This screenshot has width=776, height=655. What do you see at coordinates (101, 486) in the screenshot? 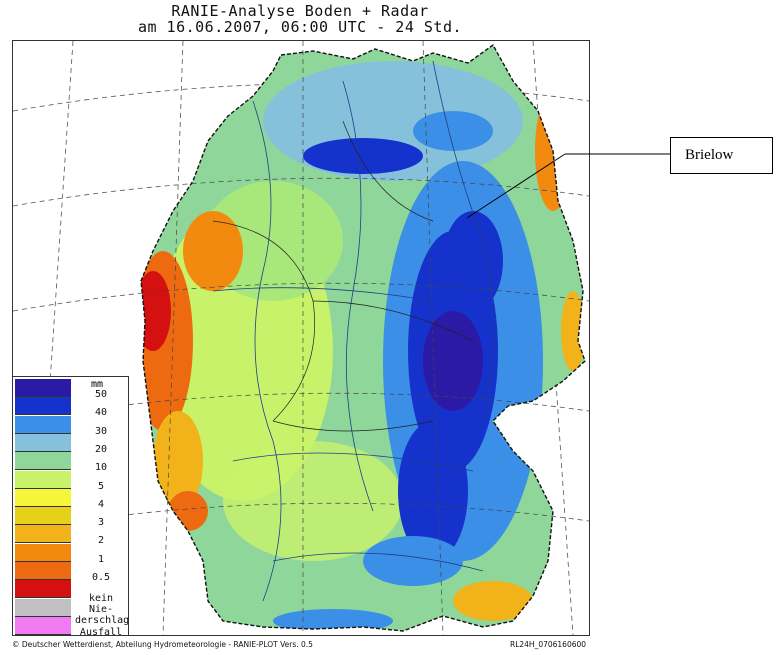
I see `legend-label: 5` at bounding box center [101, 486].